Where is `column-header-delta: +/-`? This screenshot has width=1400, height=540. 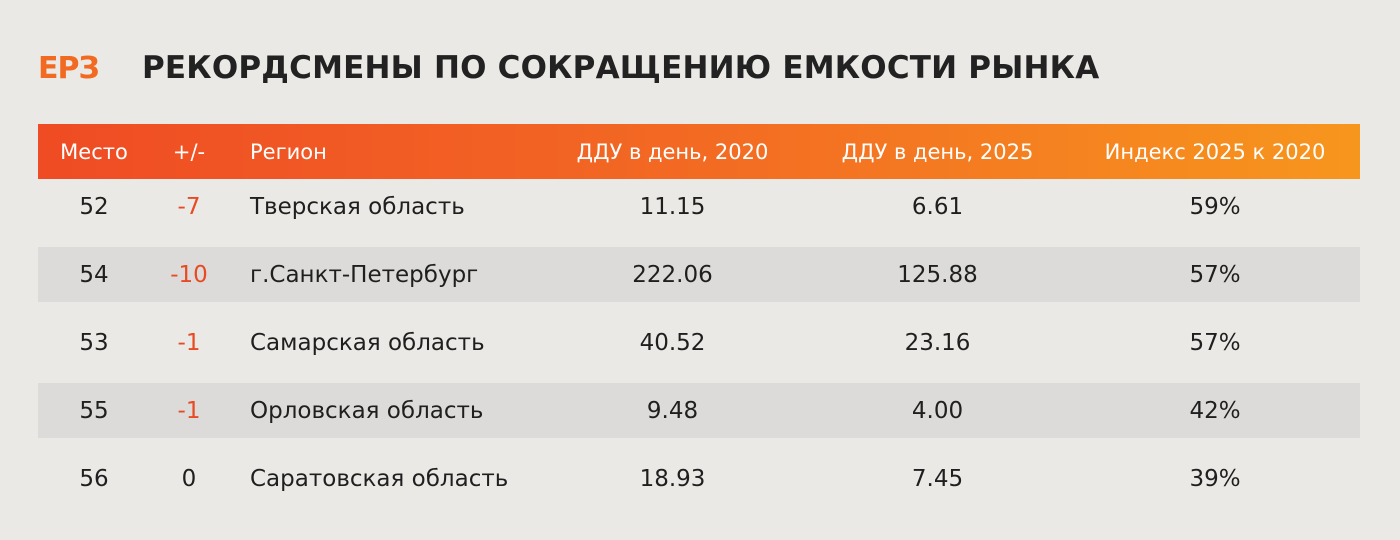 column-header-delta: +/- is located at coordinates (189, 151).